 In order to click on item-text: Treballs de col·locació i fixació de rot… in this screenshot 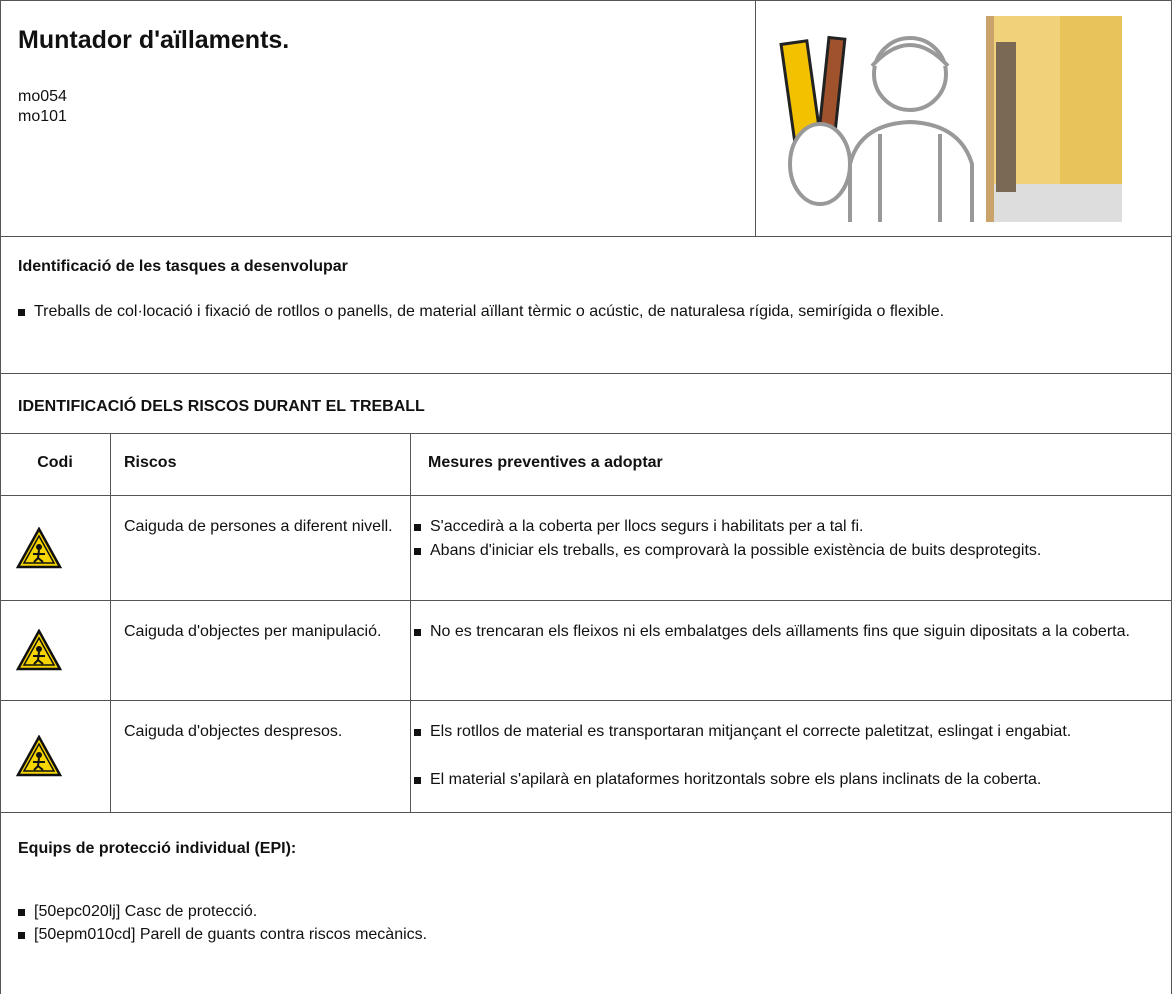, I will do `click(489, 311)`.